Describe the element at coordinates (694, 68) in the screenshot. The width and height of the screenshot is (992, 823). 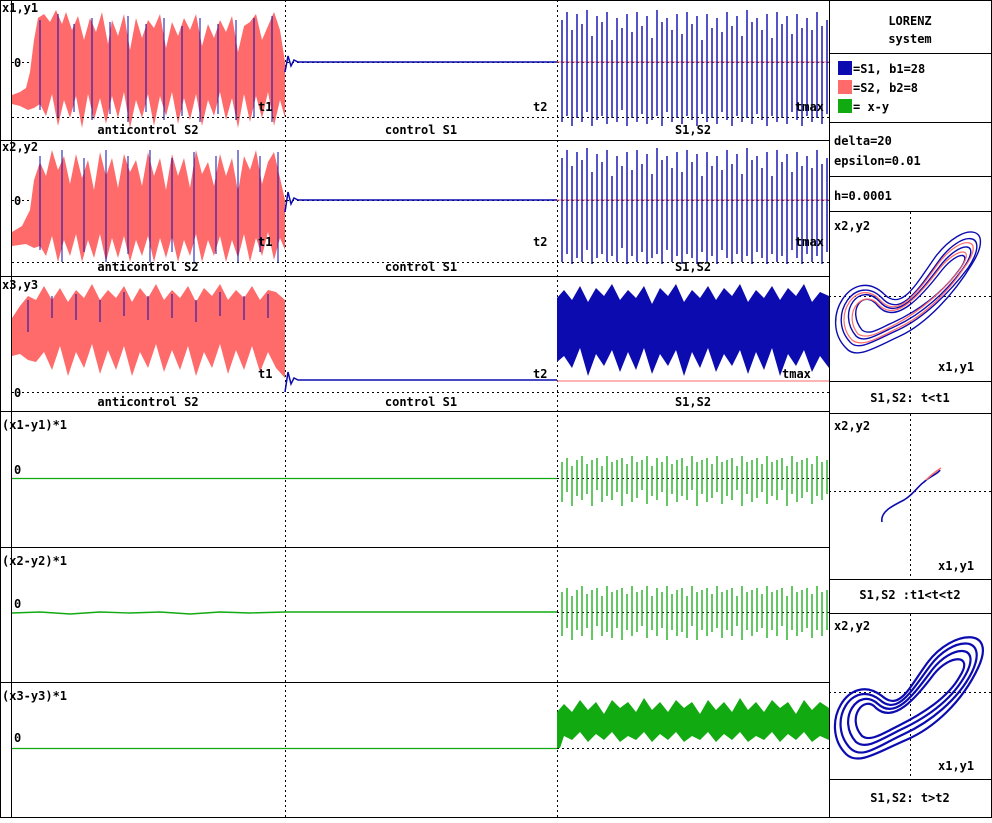
I see `series-s1-chaos-x1` at that location.